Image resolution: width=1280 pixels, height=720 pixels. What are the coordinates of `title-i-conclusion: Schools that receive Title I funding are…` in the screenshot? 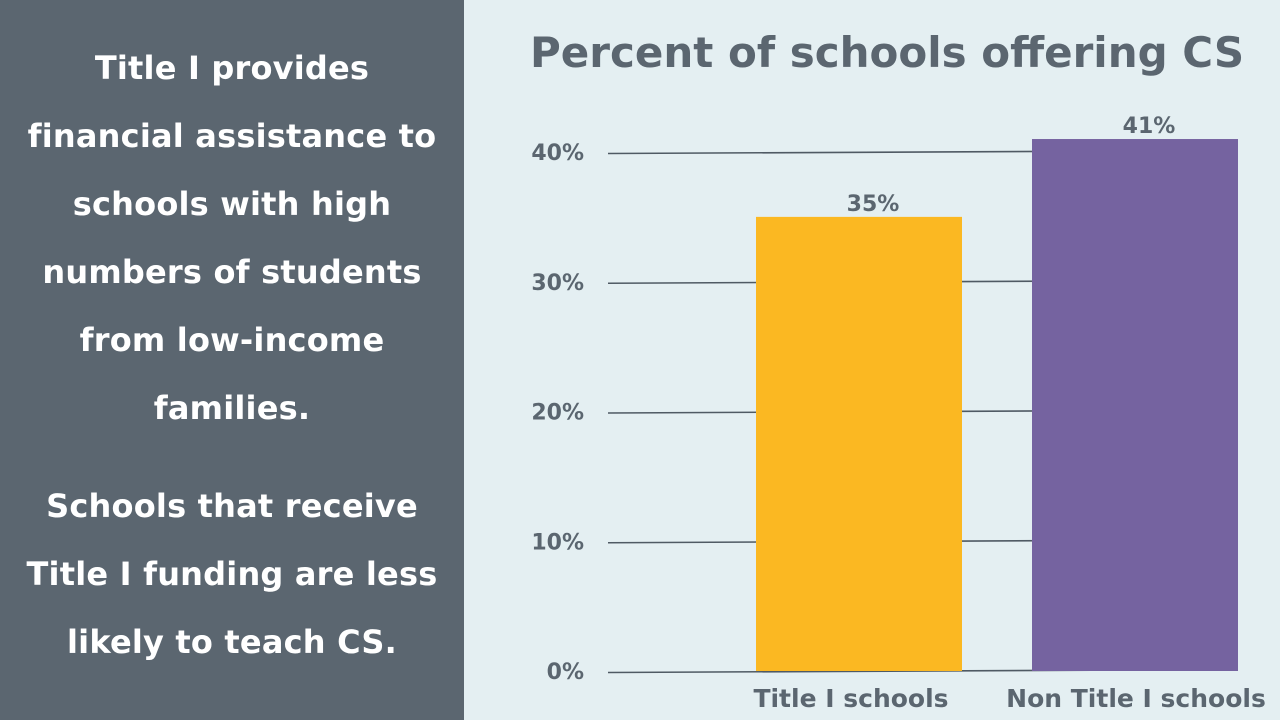 It's located at (232, 574).